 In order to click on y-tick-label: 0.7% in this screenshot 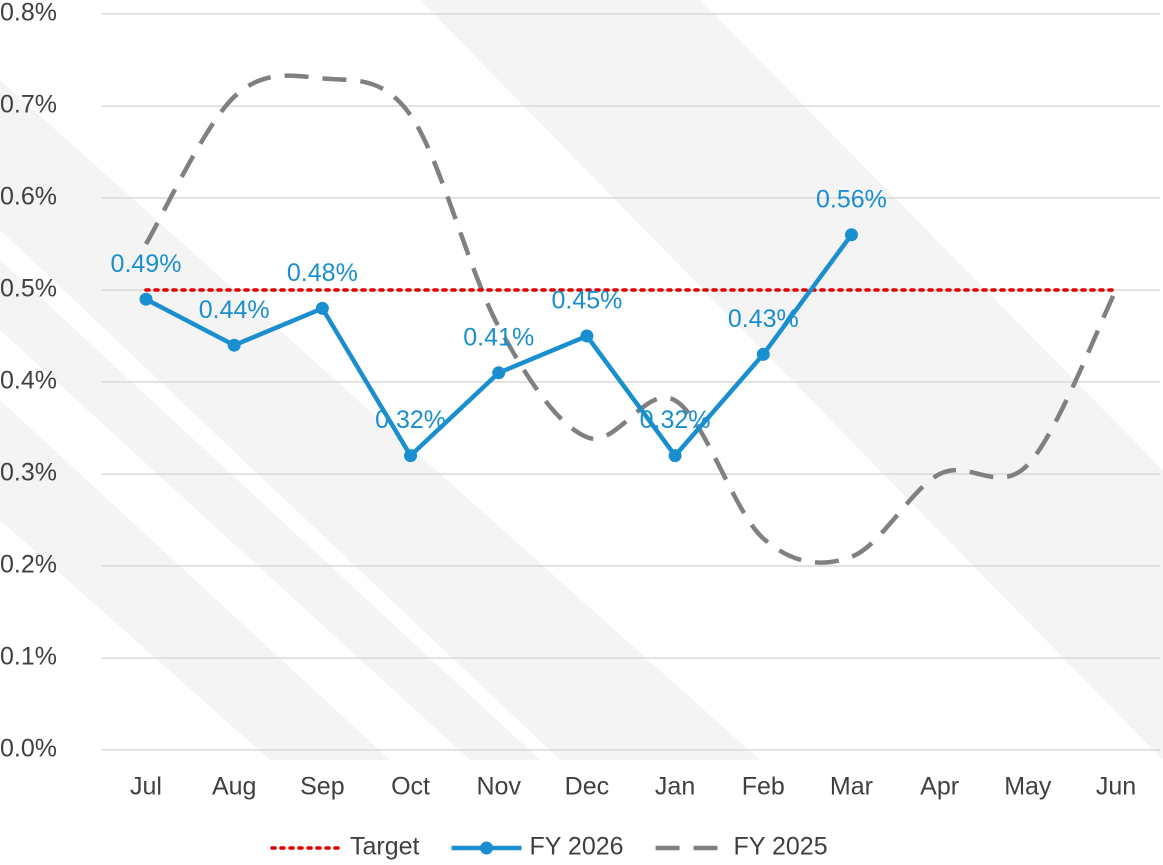, I will do `click(28, 105)`.